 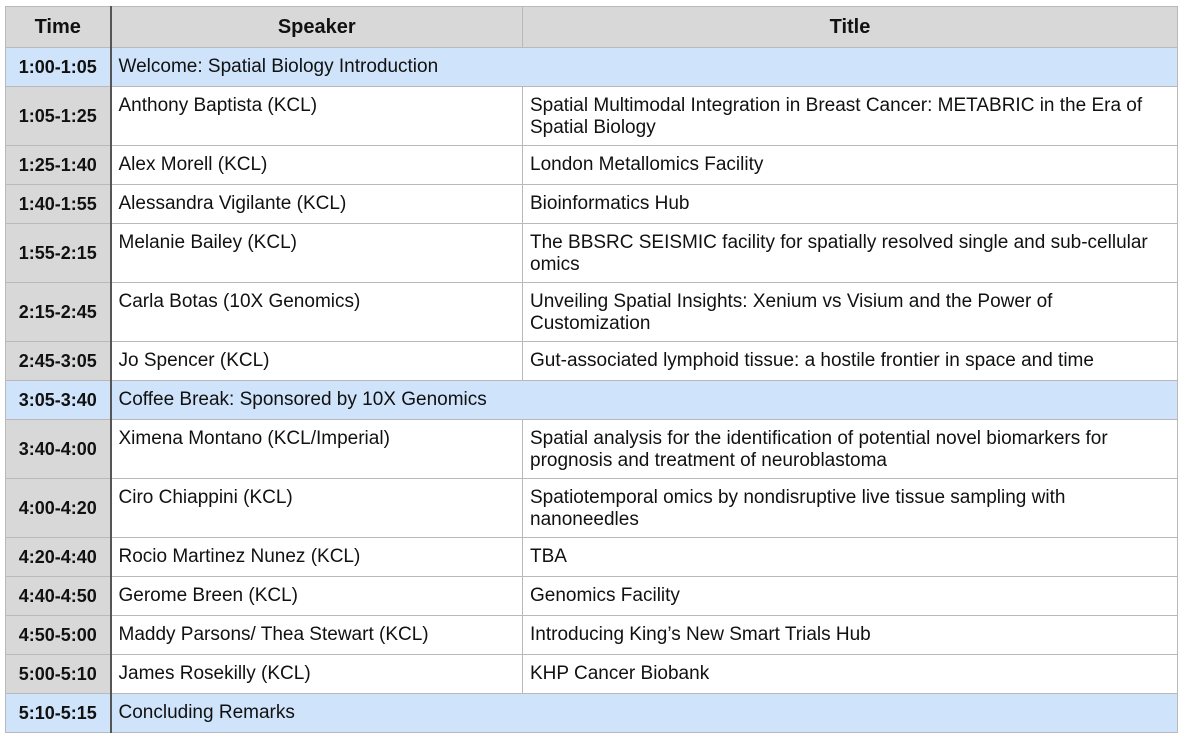 What do you see at coordinates (644, 67) in the screenshot?
I see `session-label-cell: Welcome: Spatial Biology Introduction` at bounding box center [644, 67].